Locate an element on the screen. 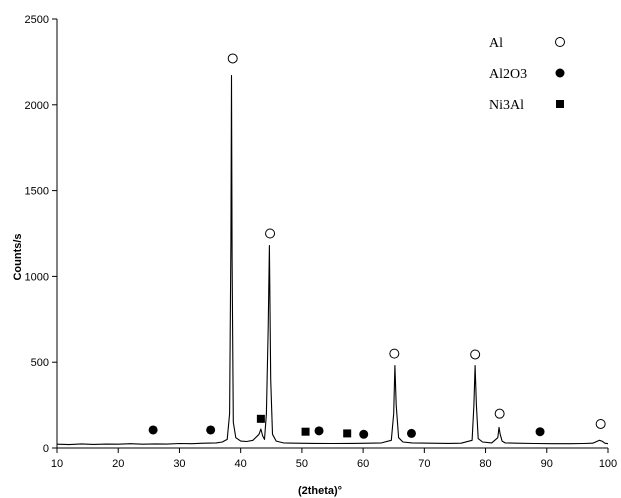 The width and height of the screenshot is (621, 498). x-tick-label: 60 is located at coordinates (363, 464).